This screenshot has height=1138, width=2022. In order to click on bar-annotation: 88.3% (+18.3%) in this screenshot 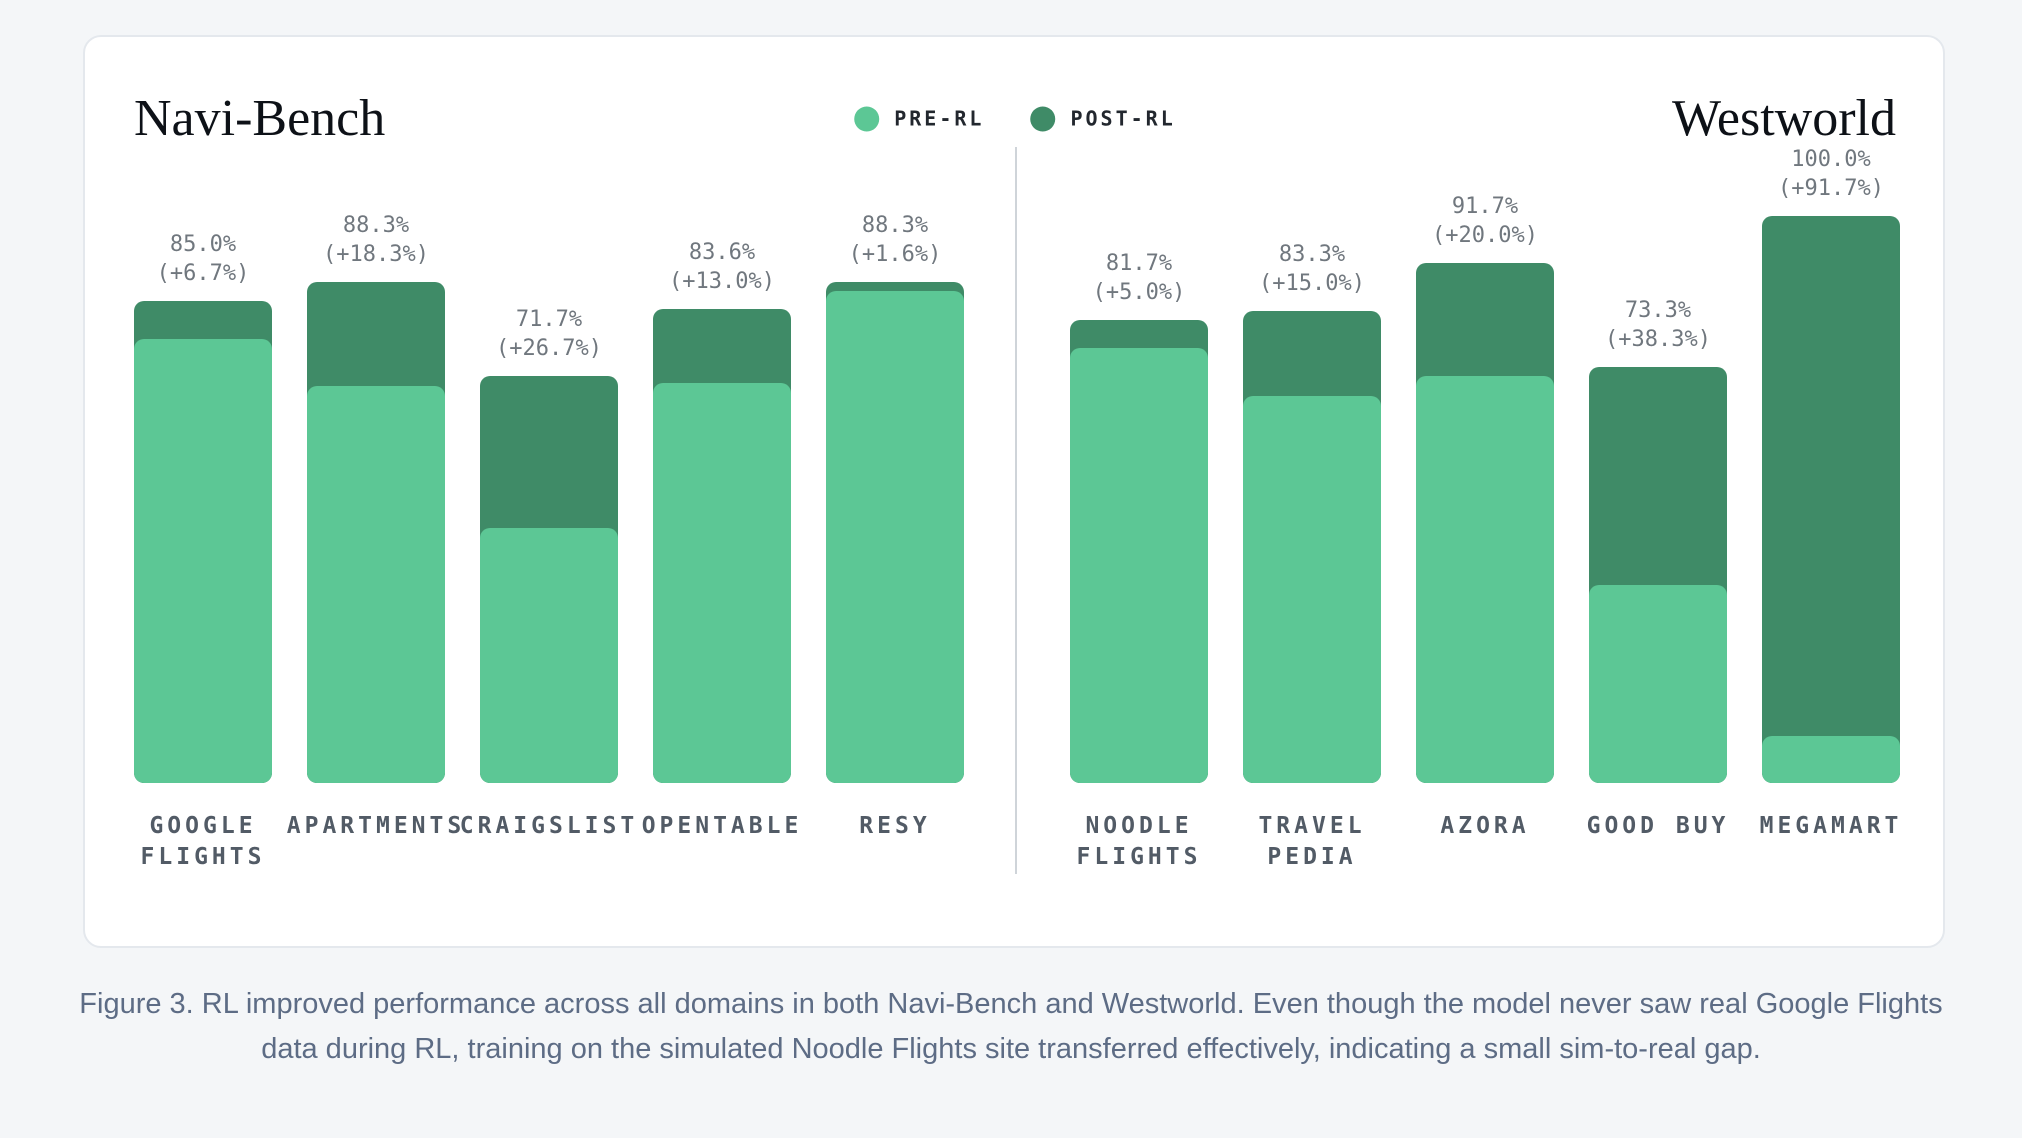, I will do `click(376, 240)`.